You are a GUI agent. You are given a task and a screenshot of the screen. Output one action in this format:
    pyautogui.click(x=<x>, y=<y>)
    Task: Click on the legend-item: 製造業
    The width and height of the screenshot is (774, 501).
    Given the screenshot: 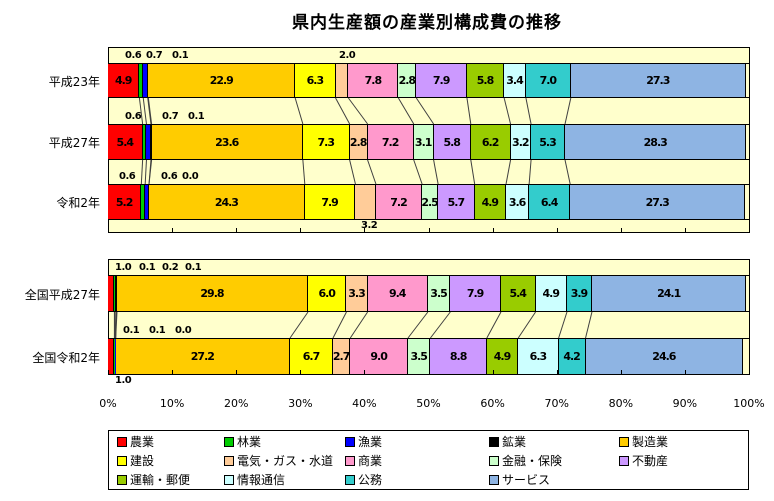 What is the action you would take?
    pyautogui.click(x=643, y=441)
    